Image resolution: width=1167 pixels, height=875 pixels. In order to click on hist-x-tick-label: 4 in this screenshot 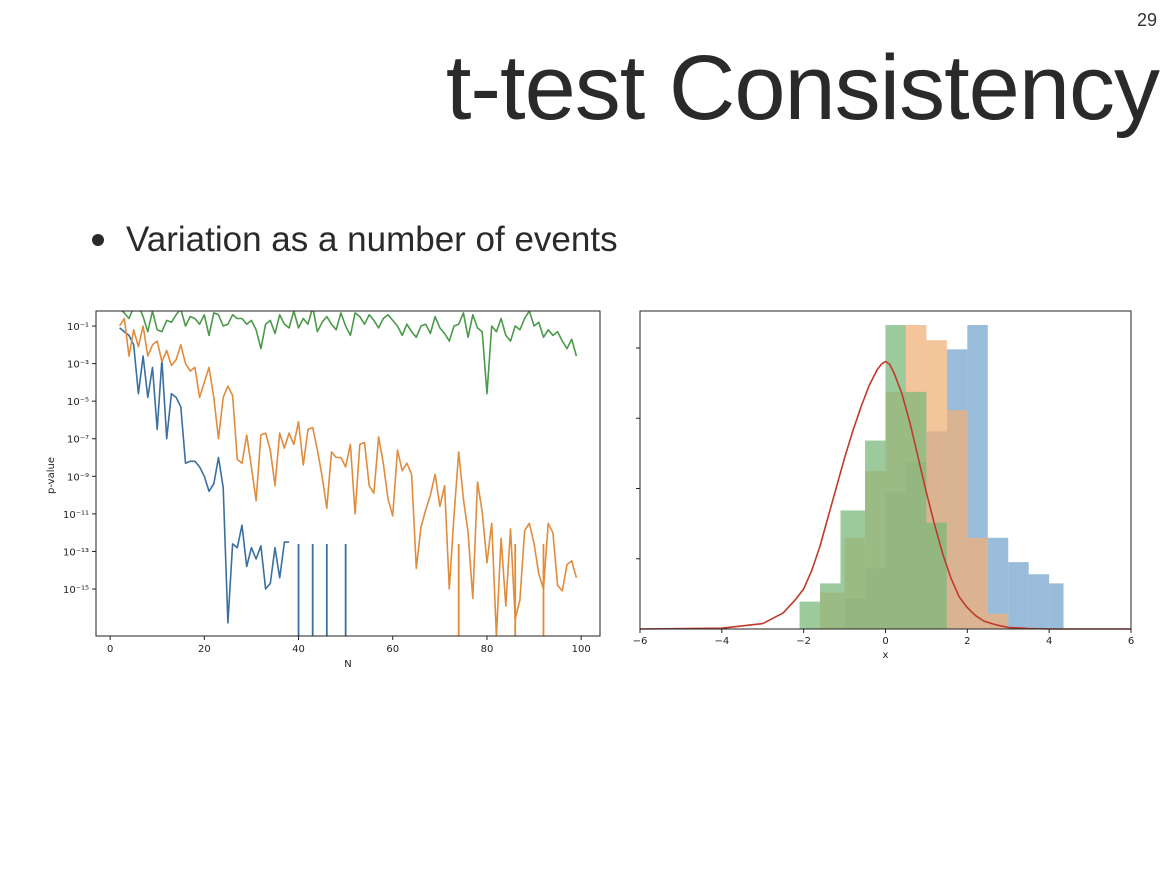, I will do `click(1049, 641)`.